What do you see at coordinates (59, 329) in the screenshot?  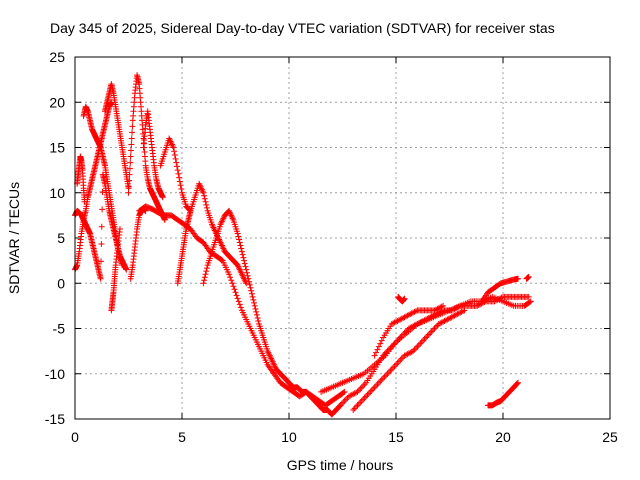 I see `y-tick-label: -5` at bounding box center [59, 329].